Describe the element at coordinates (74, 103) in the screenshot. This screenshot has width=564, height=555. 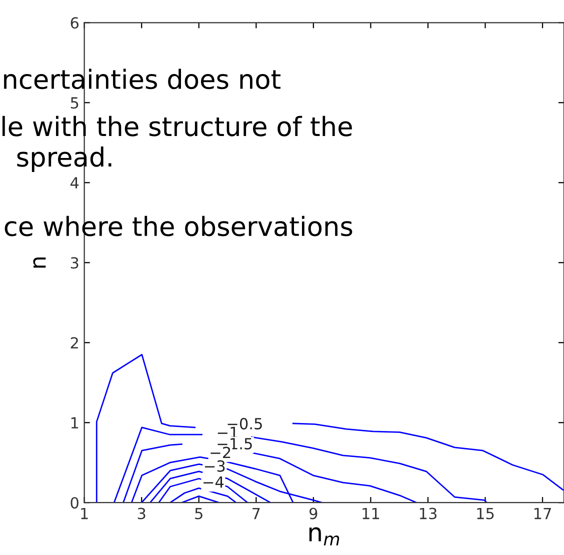
I see `y-tick-label: 5` at that location.